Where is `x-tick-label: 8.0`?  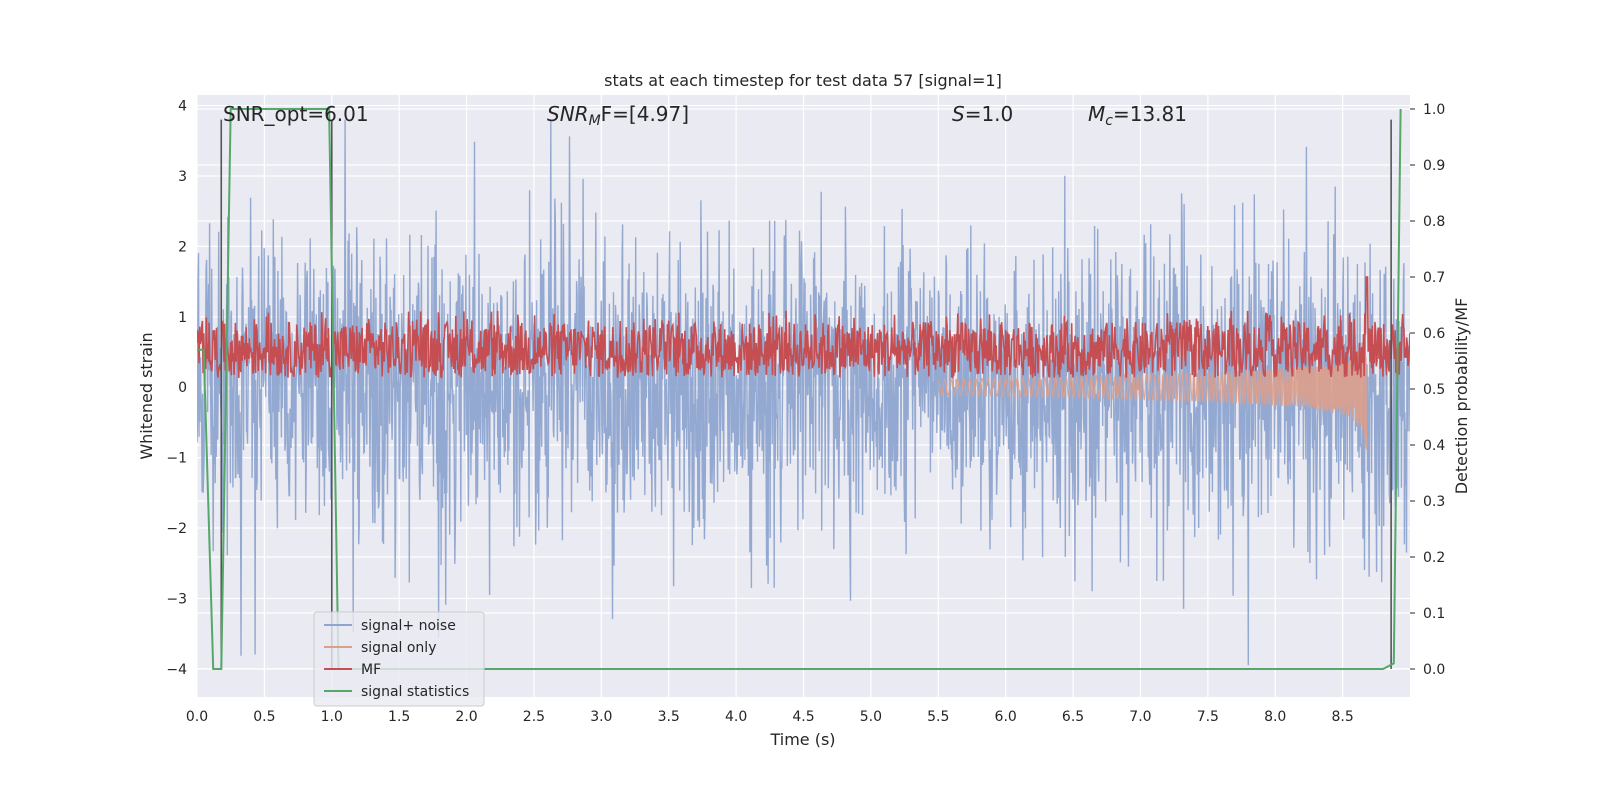 x-tick-label: 8.0 is located at coordinates (1275, 717).